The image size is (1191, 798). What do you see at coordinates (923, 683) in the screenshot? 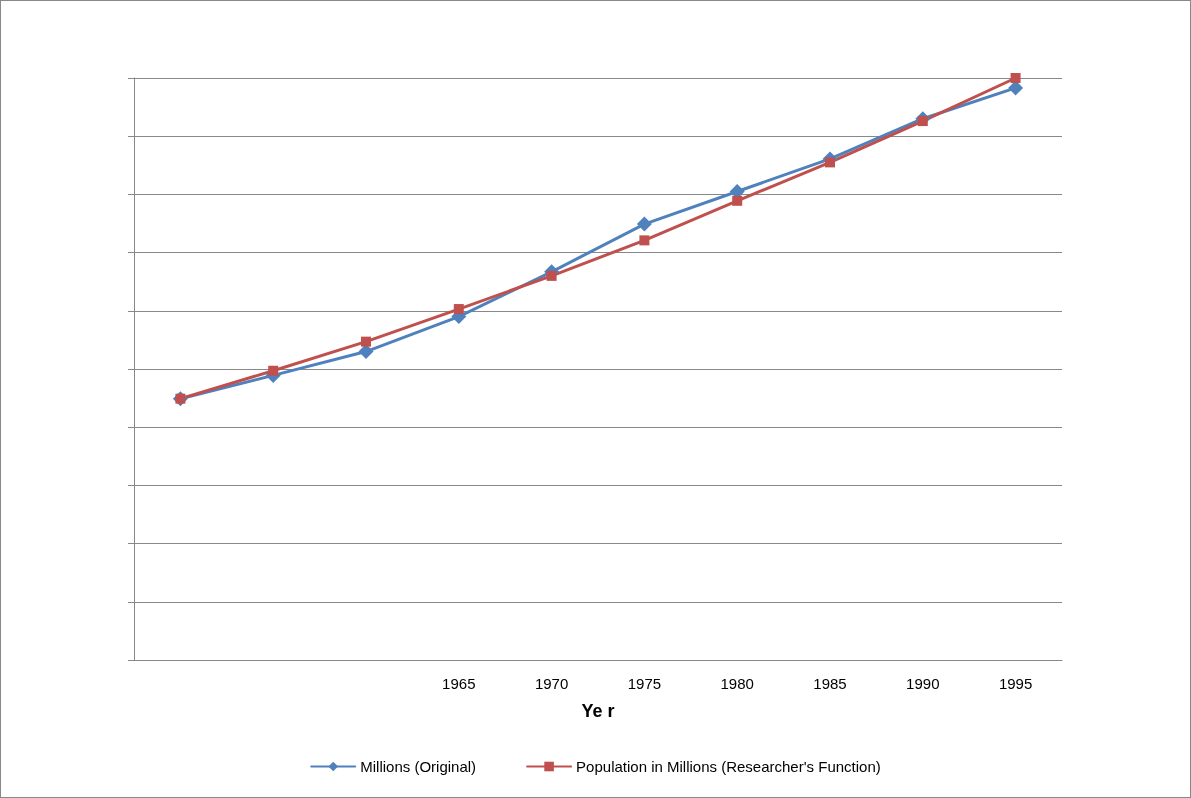
I see `x-tick-label: 1990` at bounding box center [923, 683].